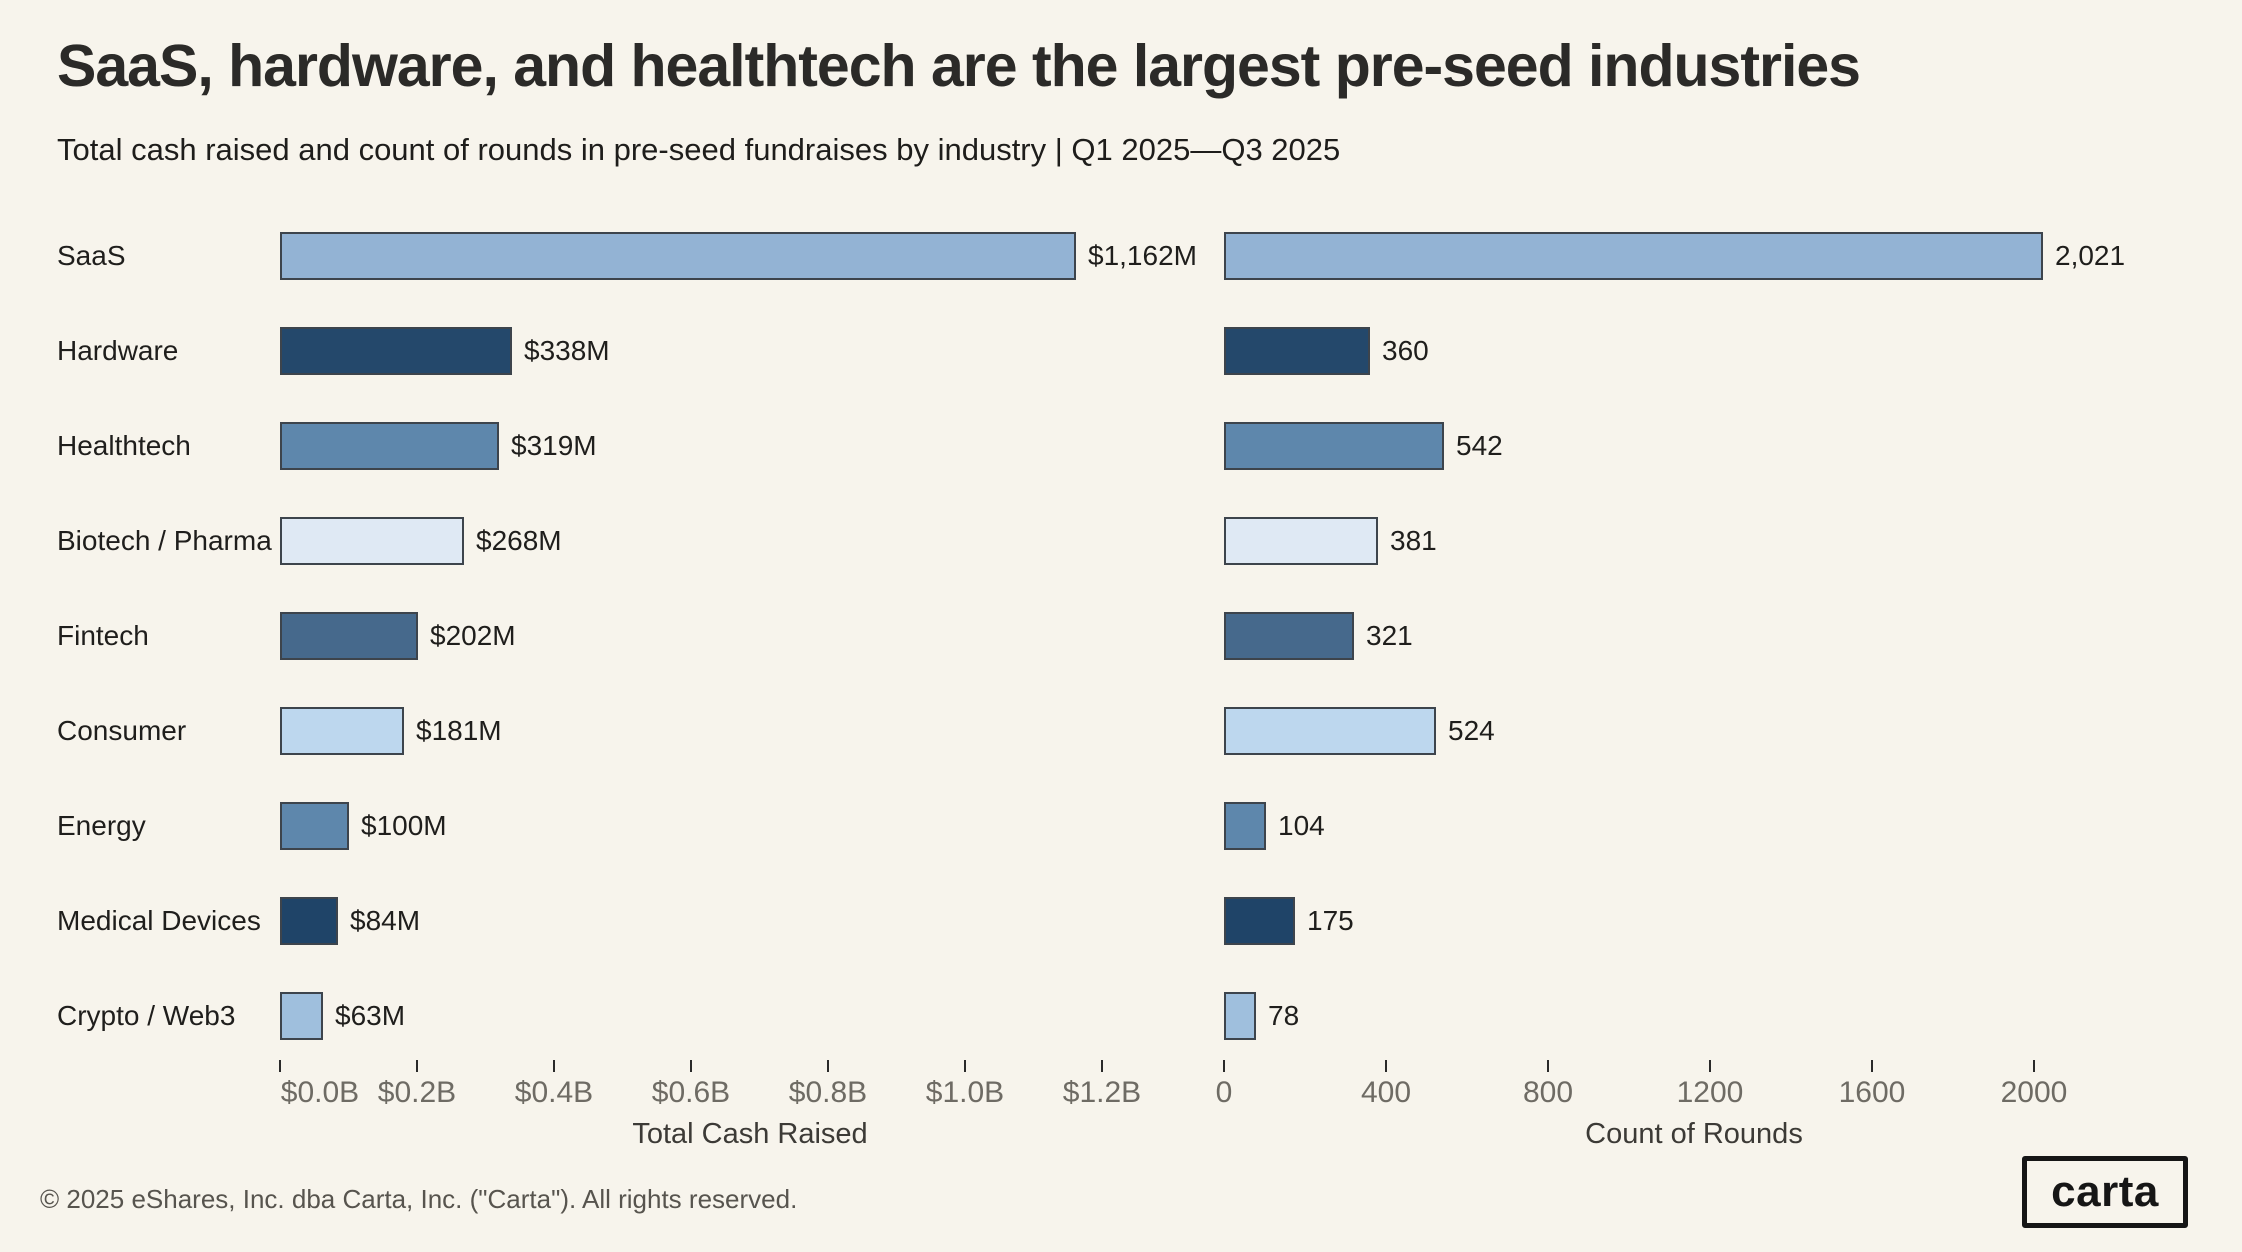  I want to click on count-of-rounds-value-crypto-web3: 78, so click(1284, 1015).